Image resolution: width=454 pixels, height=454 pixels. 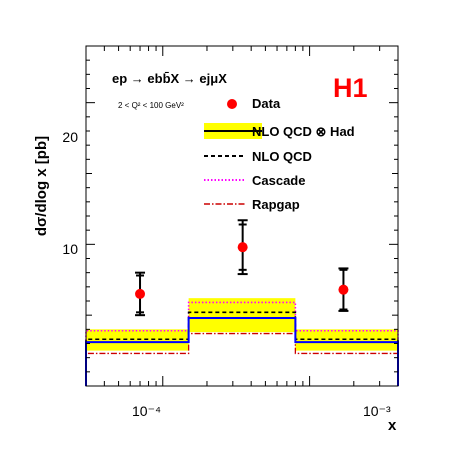 I want to click on legend-nlo-label: NLO QCD, so click(x=282, y=156).